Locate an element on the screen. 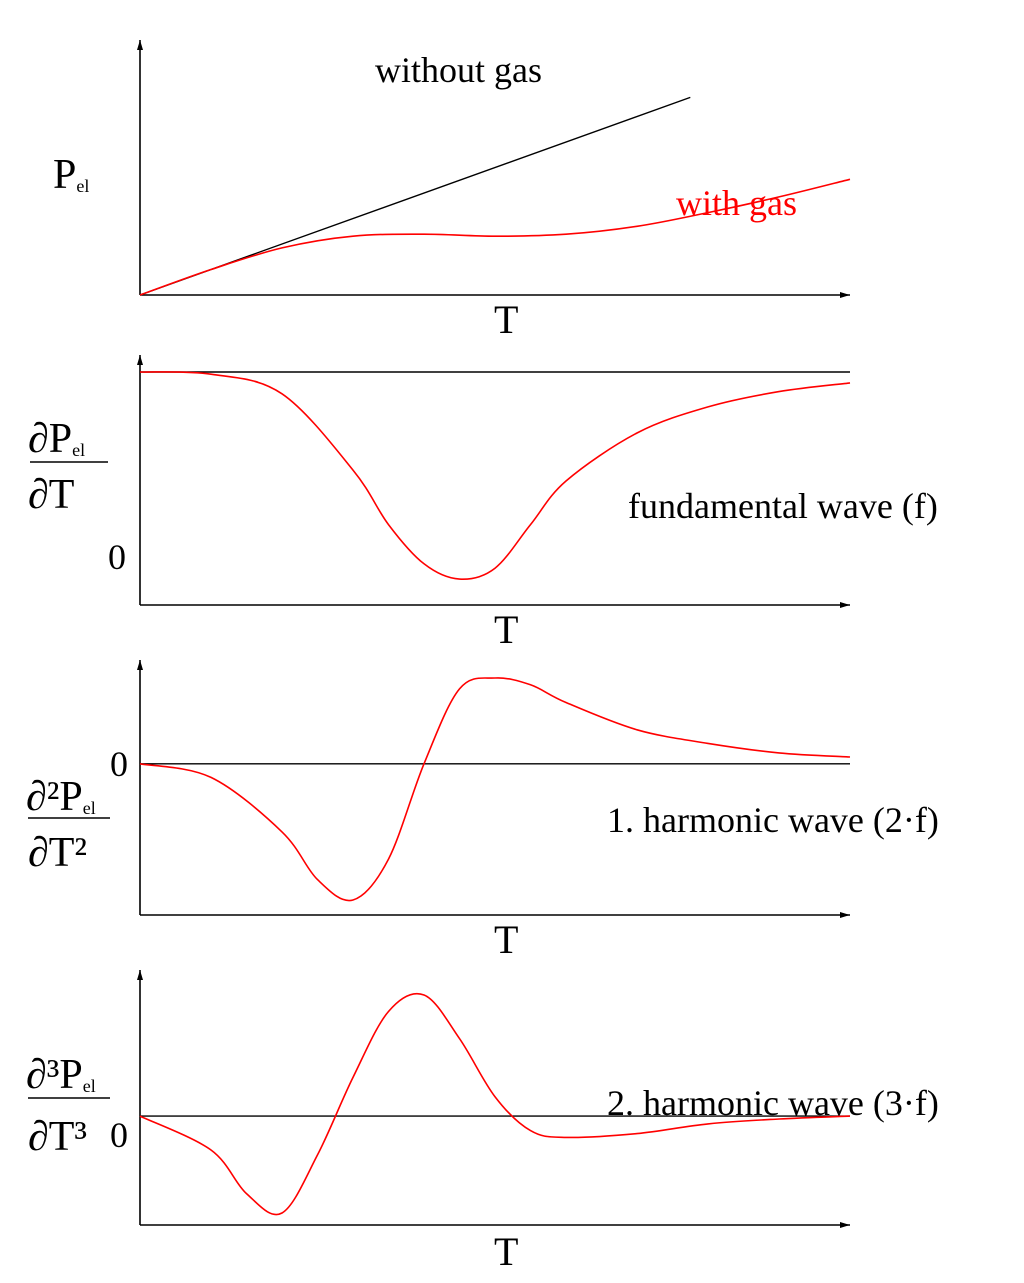  series-third-derivative is located at coordinates (495, 1104).